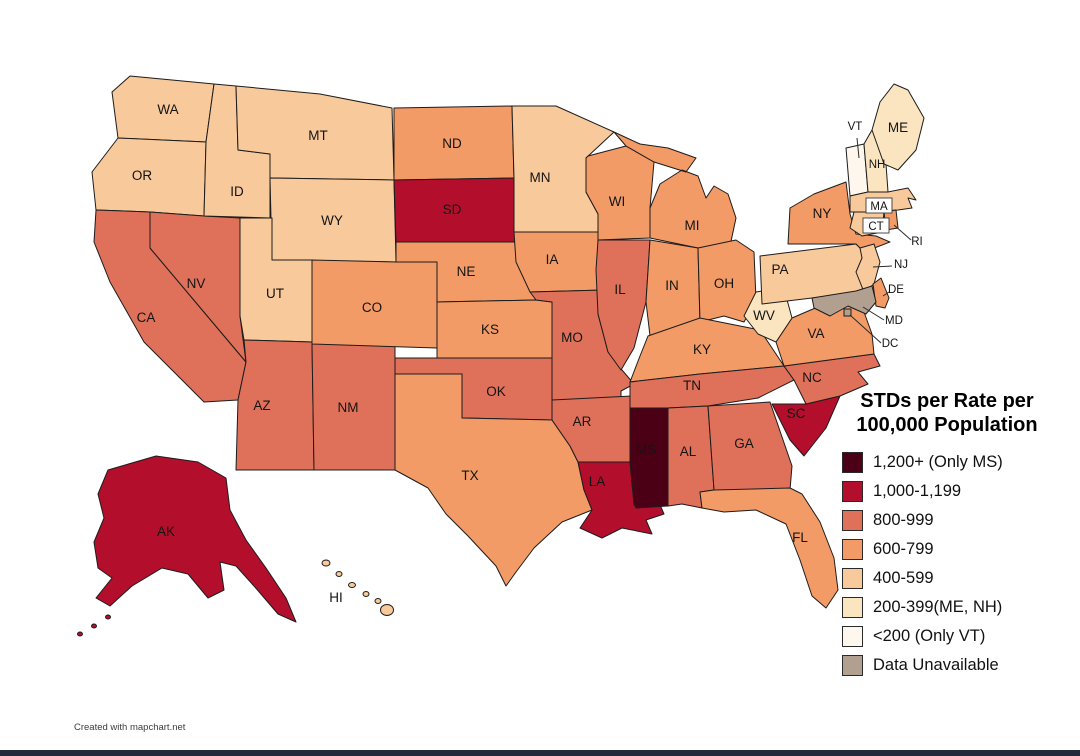 Image resolution: width=1080 pixels, height=756 pixels. I want to click on state-IA, so click(562, 262).